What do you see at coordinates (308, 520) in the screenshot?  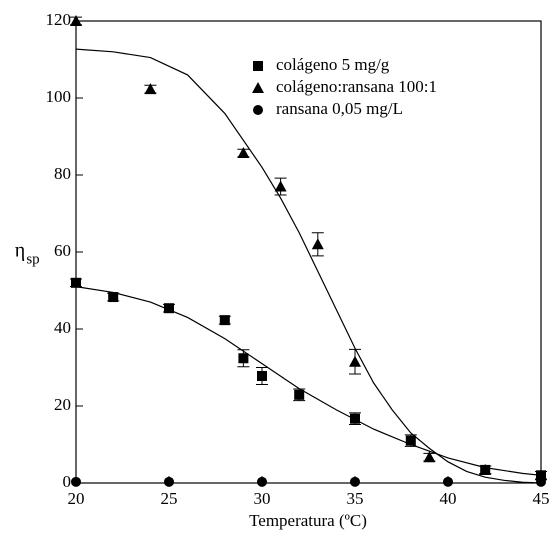 I see `x-axis-label: Temperatura (ºC)` at bounding box center [308, 520].